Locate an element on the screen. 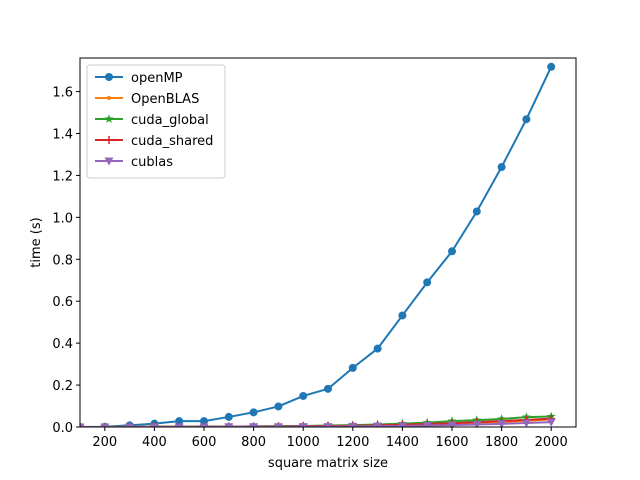 The width and height of the screenshot is (640, 480). legend-entry-cuda_global: cuda_global is located at coordinates (152, 120).